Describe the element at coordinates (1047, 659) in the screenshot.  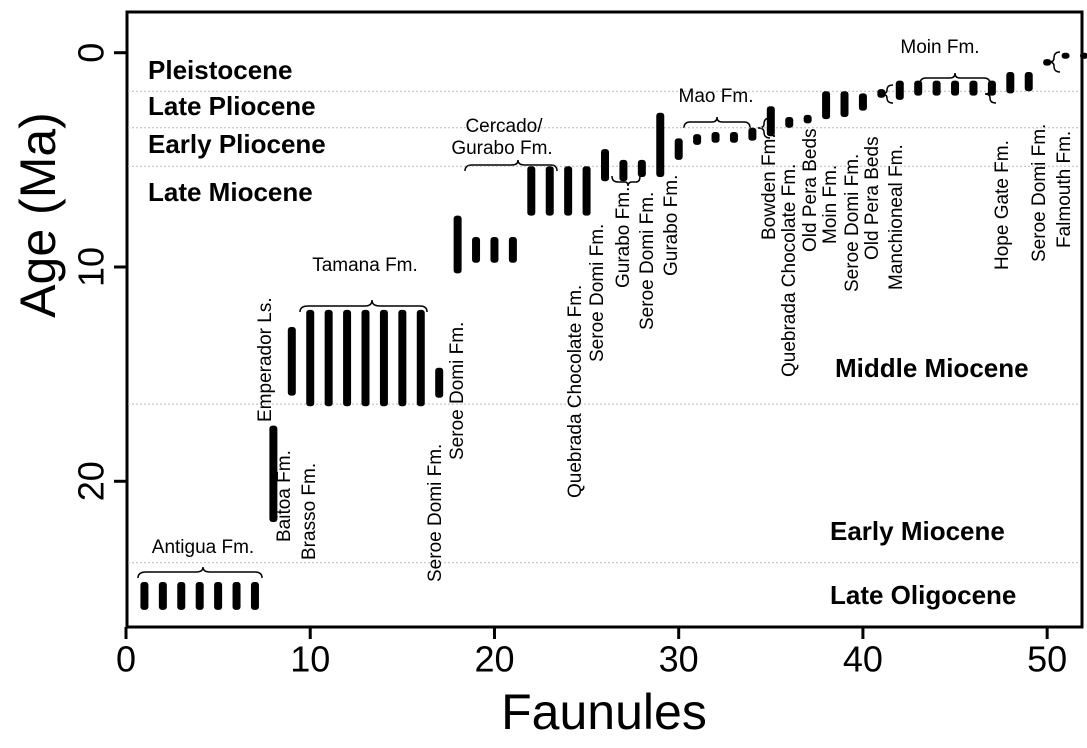
I see `x-tick-label: 50` at that location.